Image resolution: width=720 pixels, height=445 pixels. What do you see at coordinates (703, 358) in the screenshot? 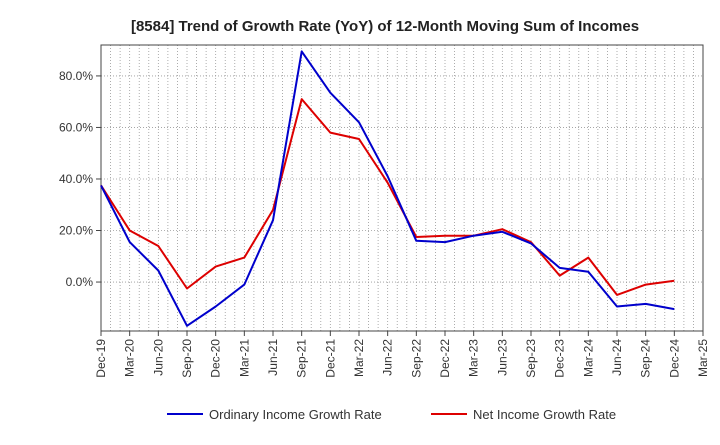
I see `x-tick-label: Mar-25` at bounding box center [703, 358].